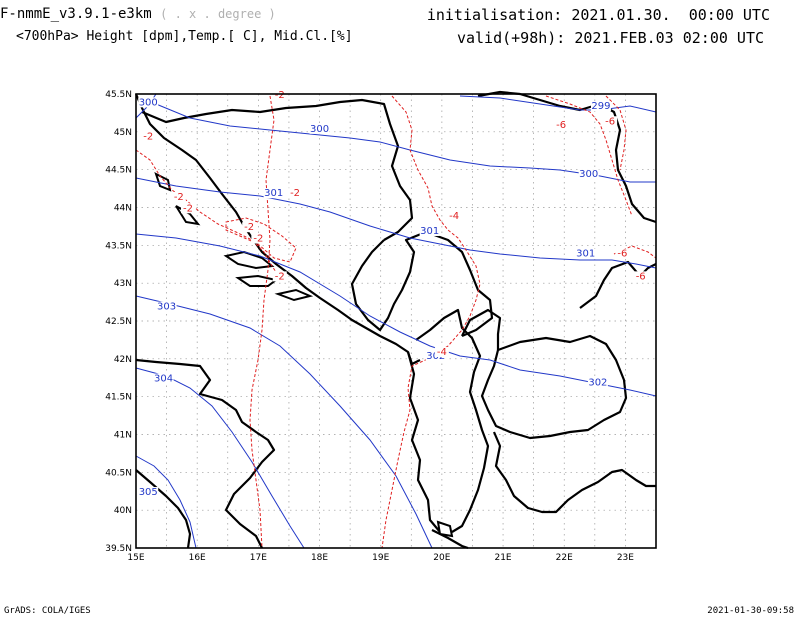 This screenshot has height=618, width=800. I want to click on valid-time: valid(+98h): 2021.FEB.03 02:00 UTC, so click(610, 38).